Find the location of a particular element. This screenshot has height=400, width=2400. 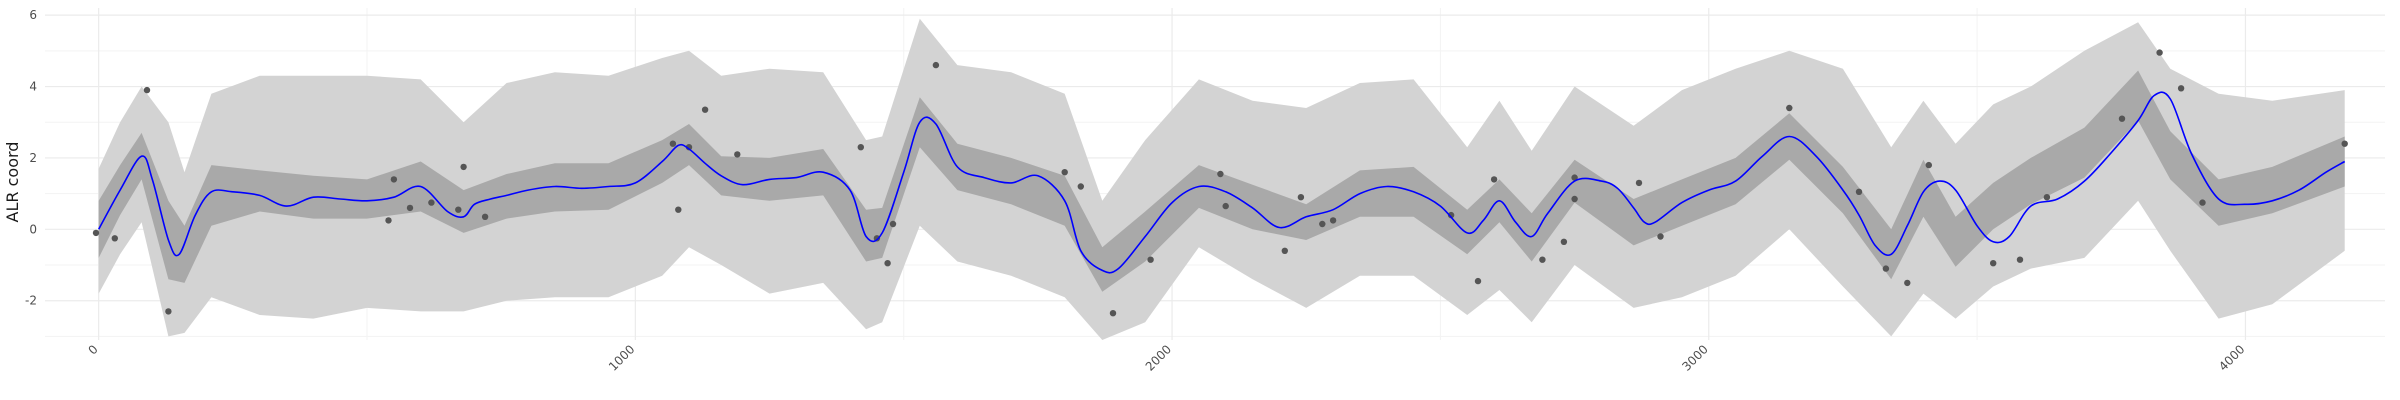

x-tick-label: 2000 is located at coordinates (1158, 357).